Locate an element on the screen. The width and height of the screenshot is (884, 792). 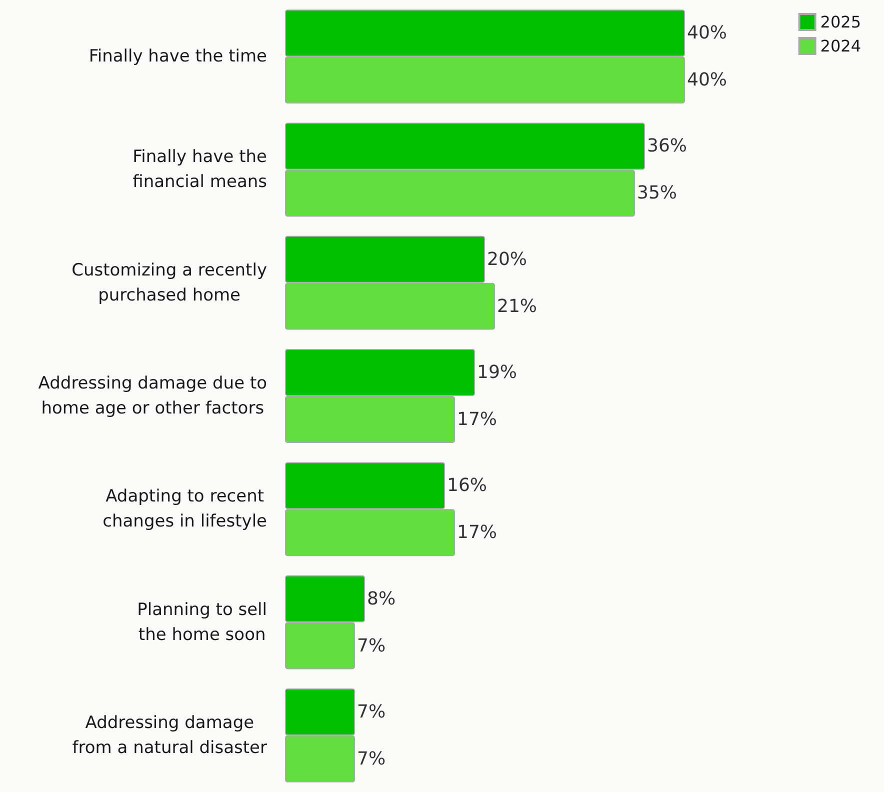
y-tick-label: Finally have the financial means is located at coordinates (200, 169).